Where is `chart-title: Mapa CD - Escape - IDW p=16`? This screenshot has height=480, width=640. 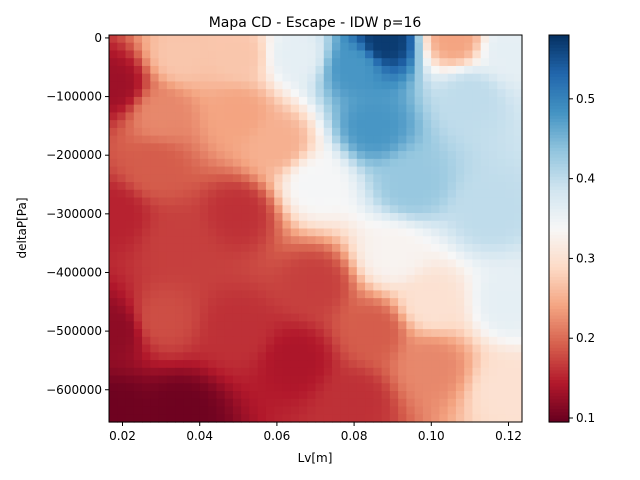
chart-title: Mapa CD - Escape - IDW p=16 is located at coordinates (315, 23).